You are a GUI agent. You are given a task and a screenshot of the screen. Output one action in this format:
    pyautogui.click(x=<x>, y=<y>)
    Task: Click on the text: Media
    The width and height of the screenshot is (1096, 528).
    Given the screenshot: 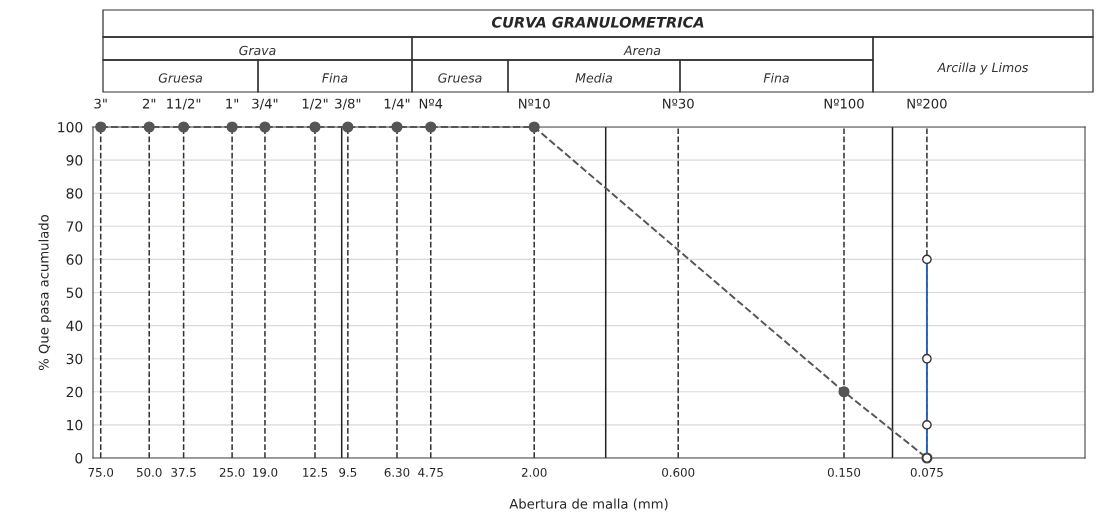 What is the action you would take?
    pyautogui.click(x=593, y=77)
    